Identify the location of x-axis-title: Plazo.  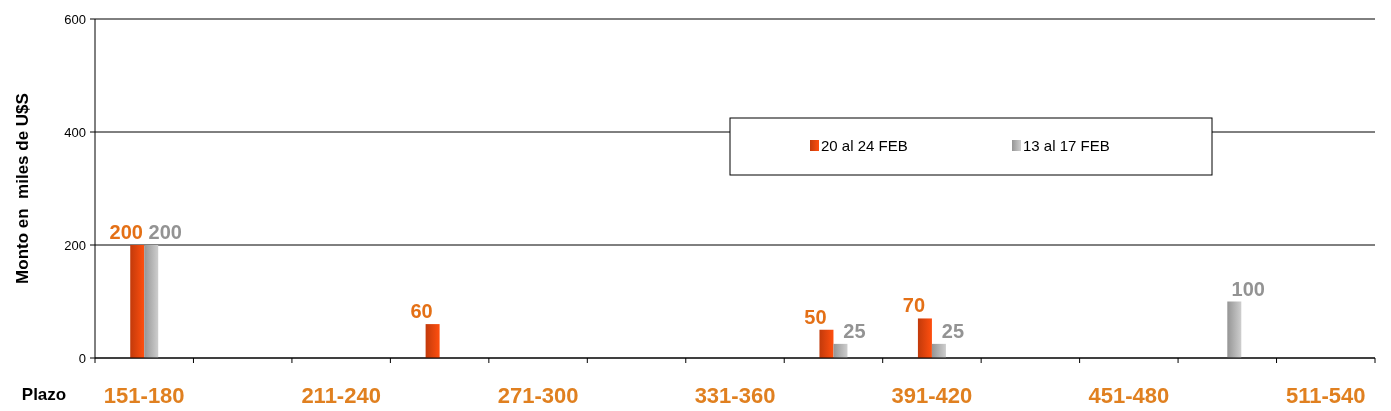
(44, 394).